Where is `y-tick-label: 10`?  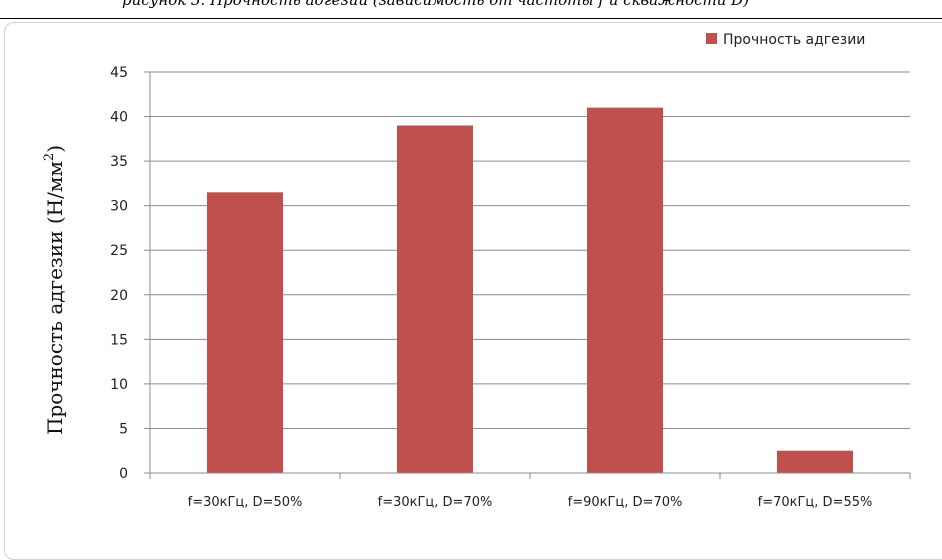
y-tick-label: 10 is located at coordinates (119, 385).